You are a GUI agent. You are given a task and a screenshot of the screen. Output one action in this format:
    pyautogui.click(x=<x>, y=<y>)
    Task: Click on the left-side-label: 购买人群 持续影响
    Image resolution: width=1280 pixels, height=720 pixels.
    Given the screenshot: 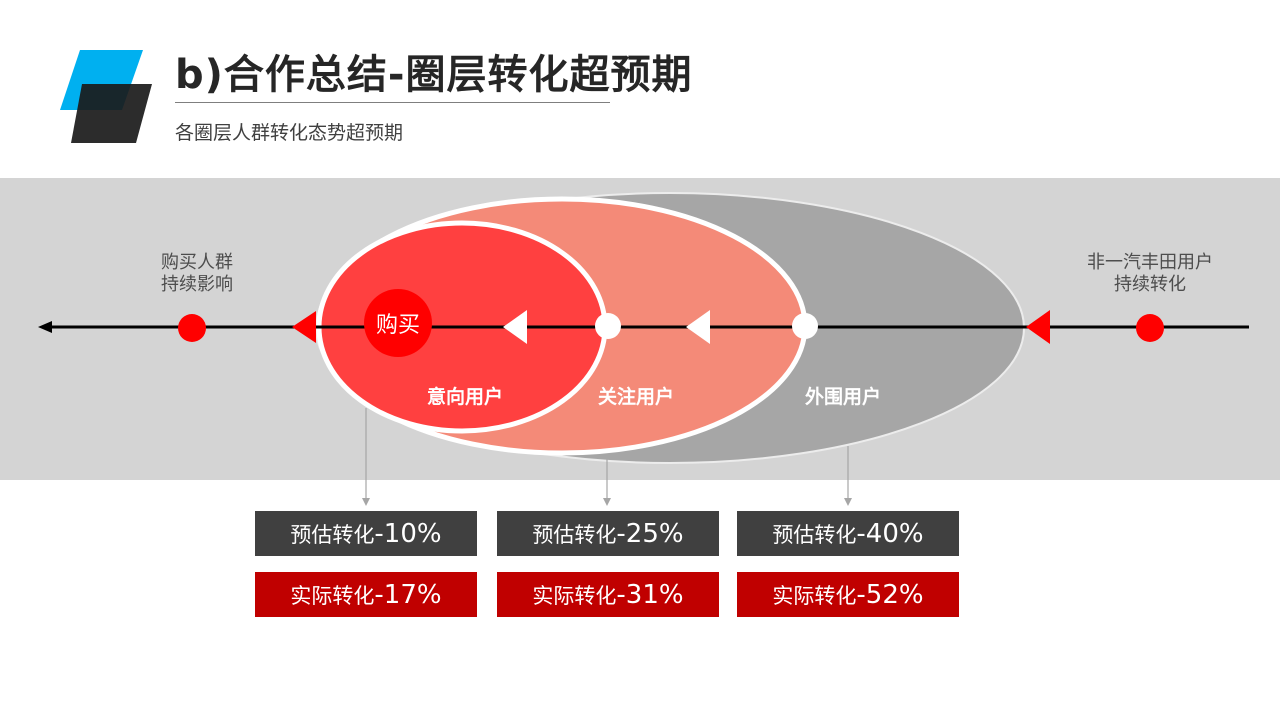 What is the action you would take?
    pyautogui.click(x=197, y=274)
    